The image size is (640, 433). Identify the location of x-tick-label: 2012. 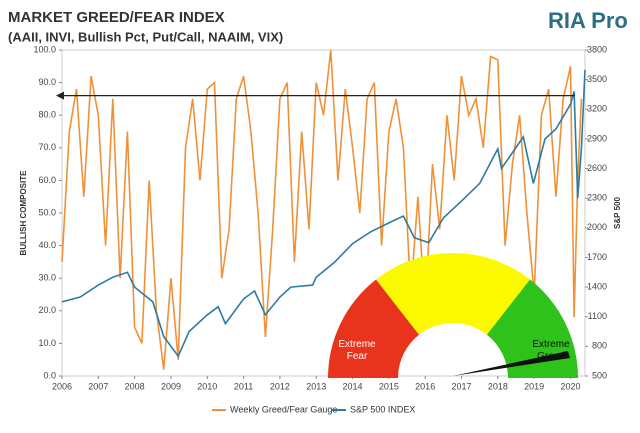
(280, 386).